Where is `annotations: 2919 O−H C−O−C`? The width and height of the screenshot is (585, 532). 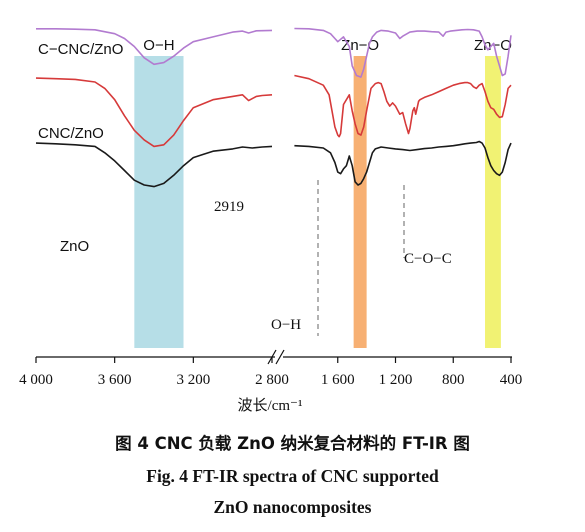 annotations: 2919 O−H C−O−C is located at coordinates (333, 258).